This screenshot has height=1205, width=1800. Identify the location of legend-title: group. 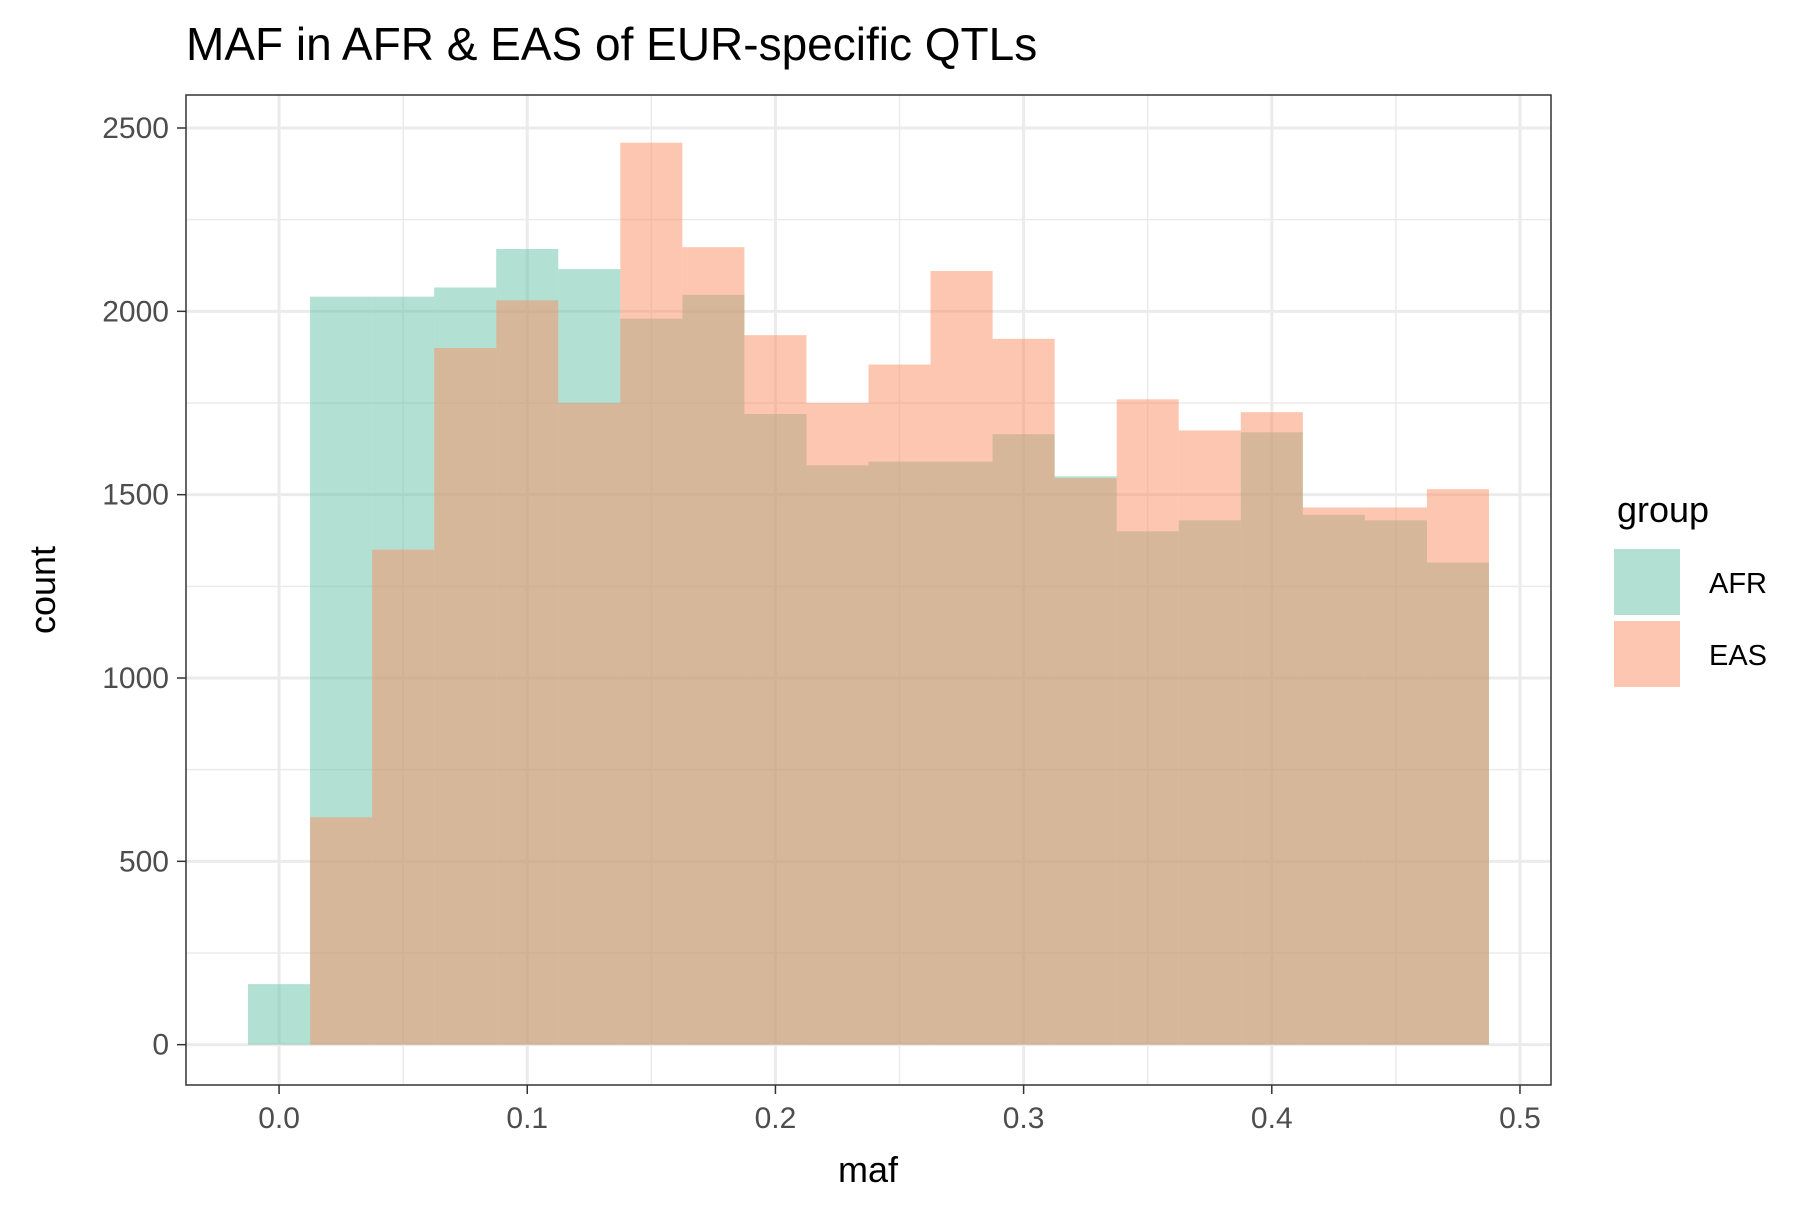
(1663, 509).